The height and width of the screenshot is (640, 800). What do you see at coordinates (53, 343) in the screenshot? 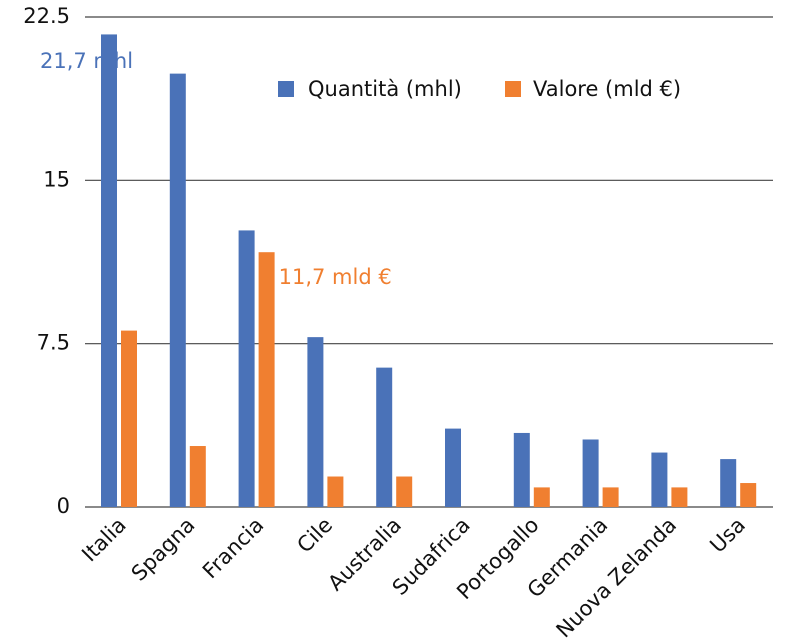
I see `y-tick-label: 7.5` at bounding box center [53, 343].